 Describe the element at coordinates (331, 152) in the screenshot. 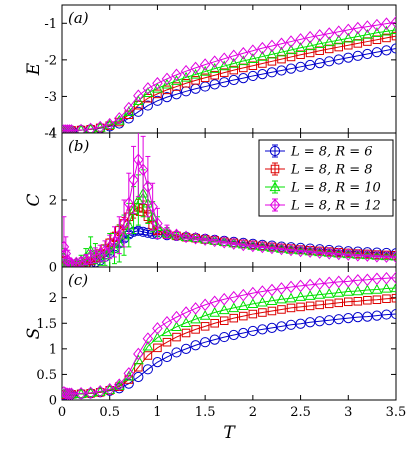

I see `legend-label: L = 8, R = 6` at that location.